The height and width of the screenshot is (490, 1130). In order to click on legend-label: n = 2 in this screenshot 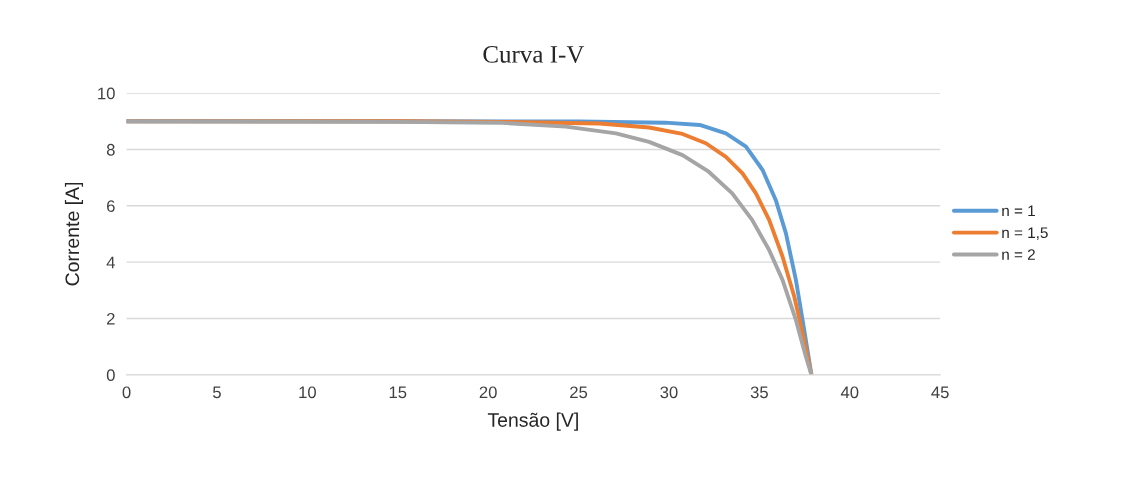, I will do `click(1018, 254)`.